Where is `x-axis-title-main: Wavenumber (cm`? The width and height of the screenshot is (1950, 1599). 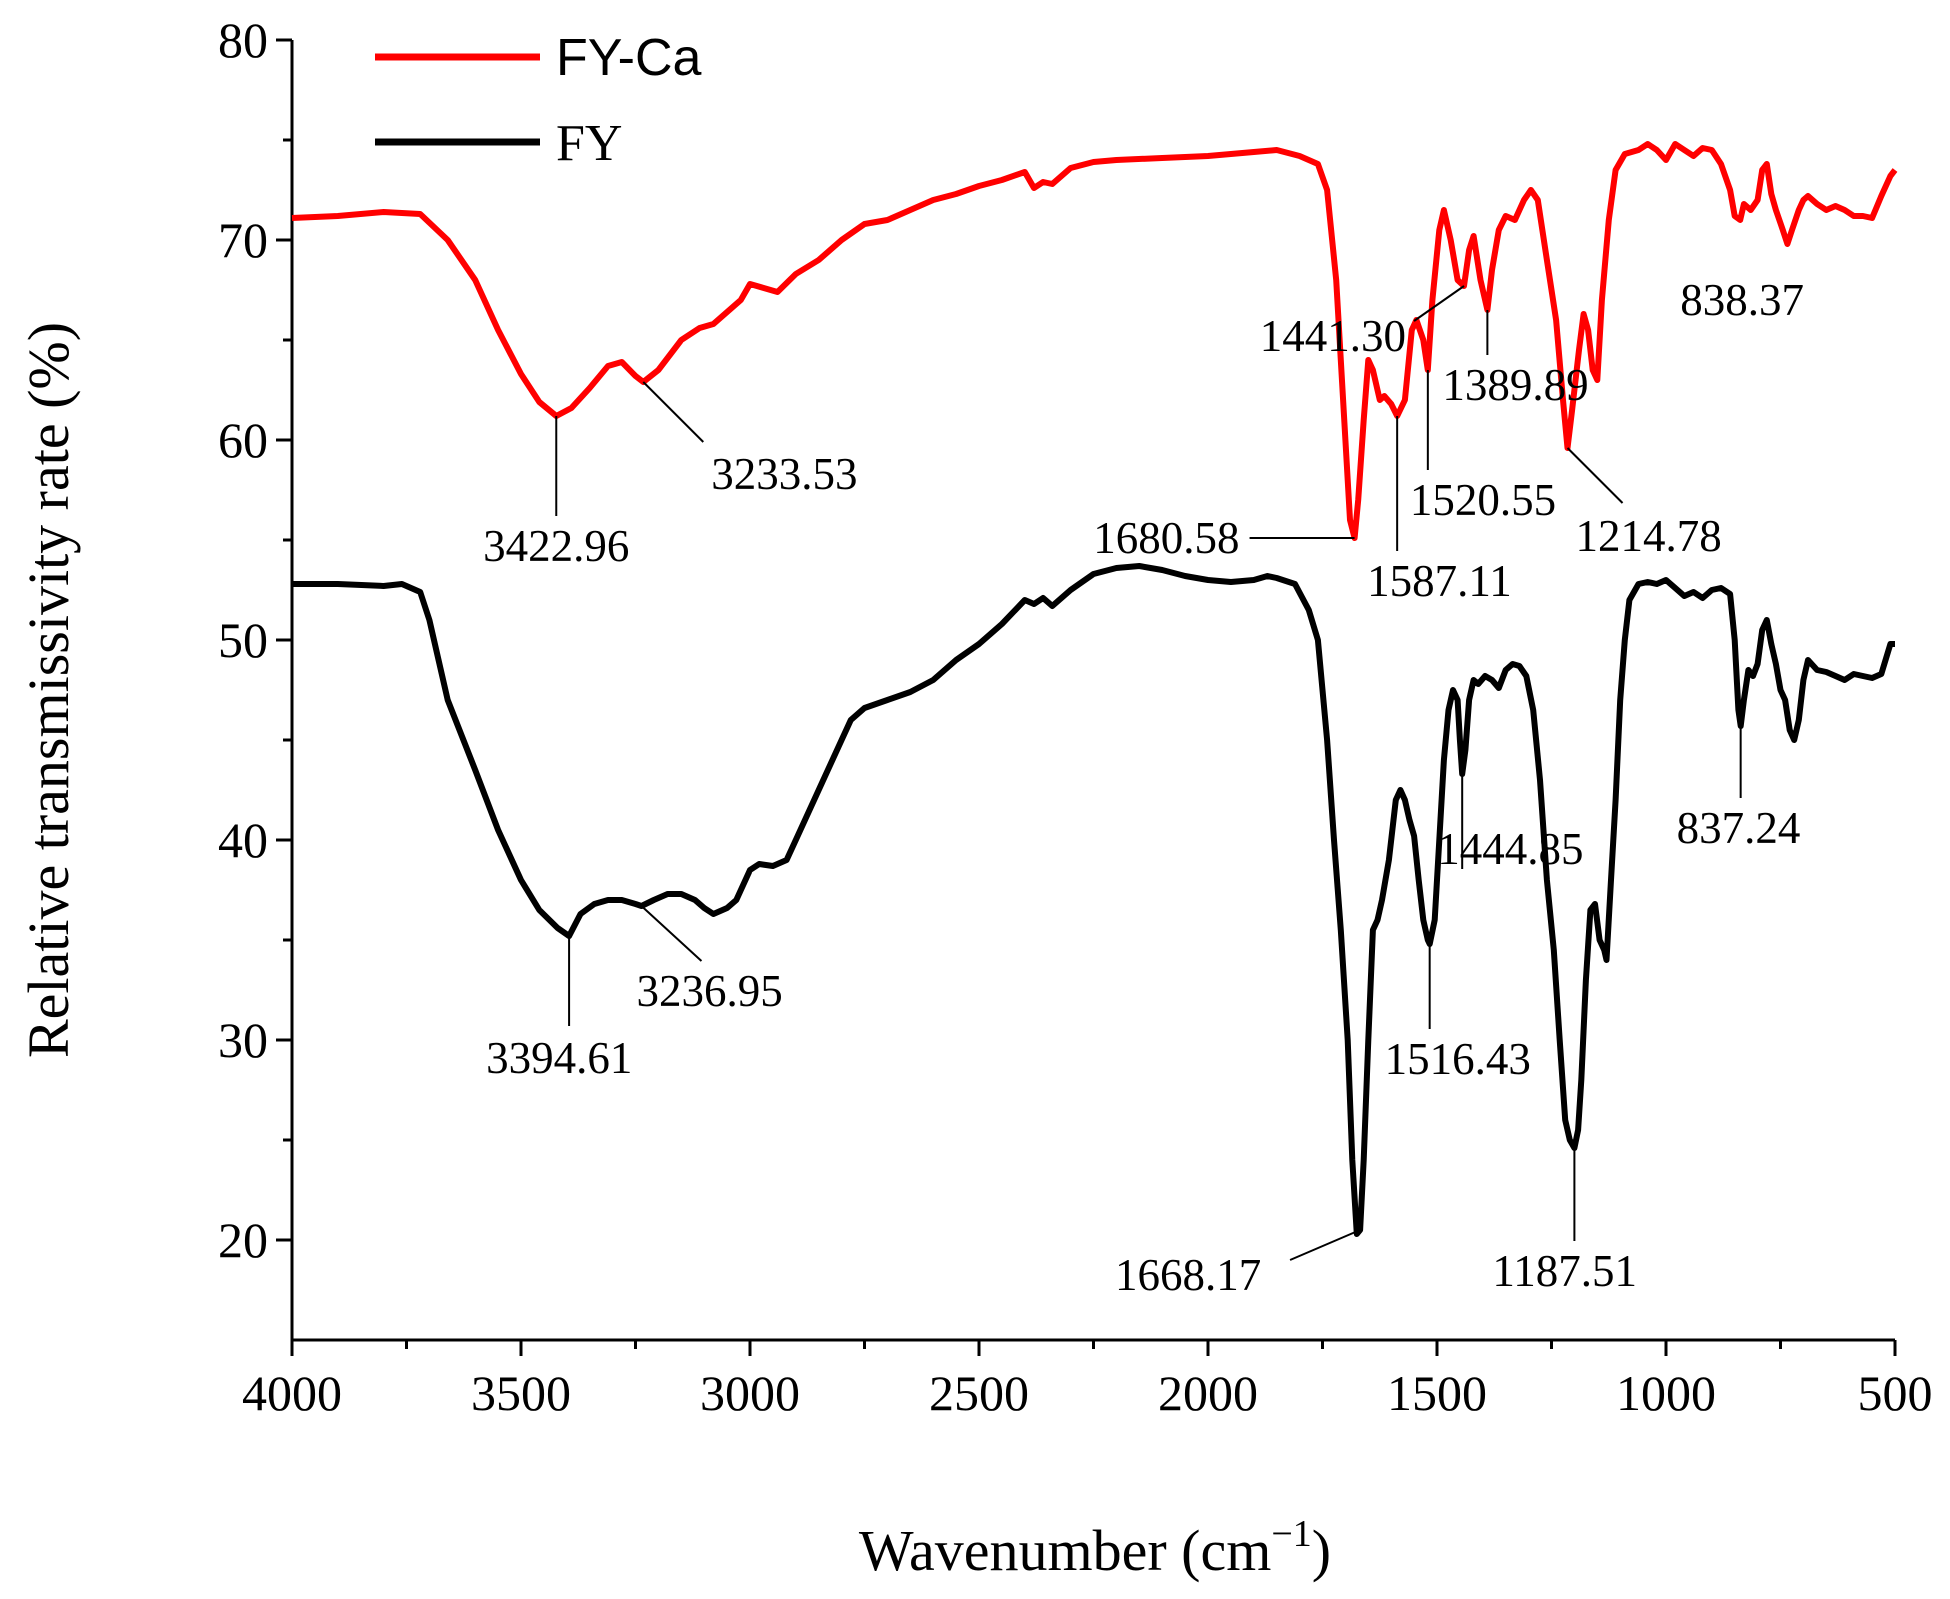 x-axis-title-main: Wavenumber (cm is located at coordinates (1065, 1550).